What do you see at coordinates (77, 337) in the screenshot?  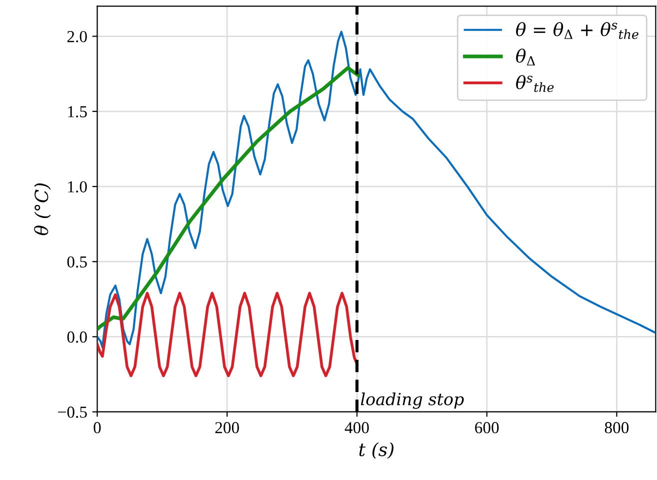 I see `y-tick-label: 0.0` at bounding box center [77, 337].